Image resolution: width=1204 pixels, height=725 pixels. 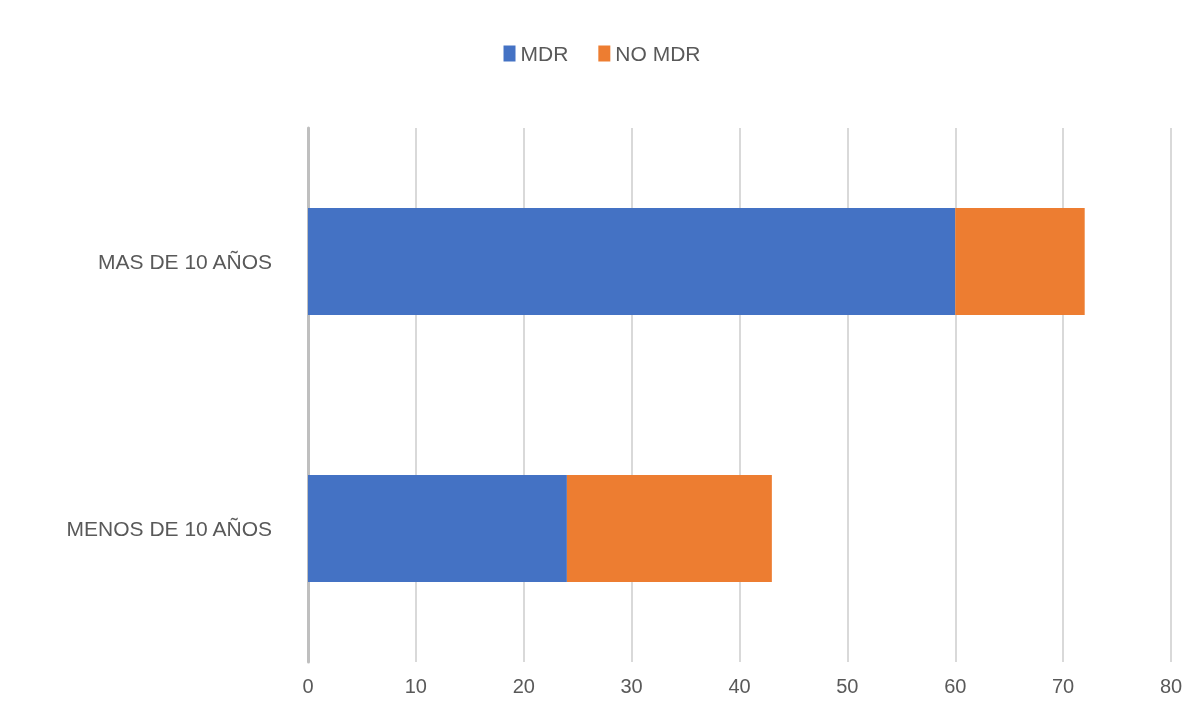 What do you see at coordinates (847, 686) in the screenshot?
I see `x-tick-label: 50` at bounding box center [847, 686].